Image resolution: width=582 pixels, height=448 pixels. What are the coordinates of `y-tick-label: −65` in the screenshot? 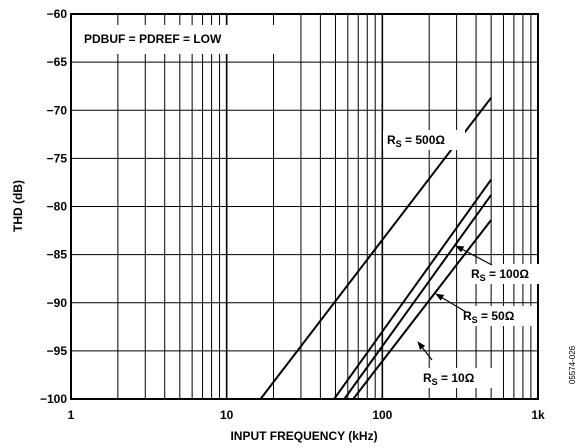 It's located at (57, 62).